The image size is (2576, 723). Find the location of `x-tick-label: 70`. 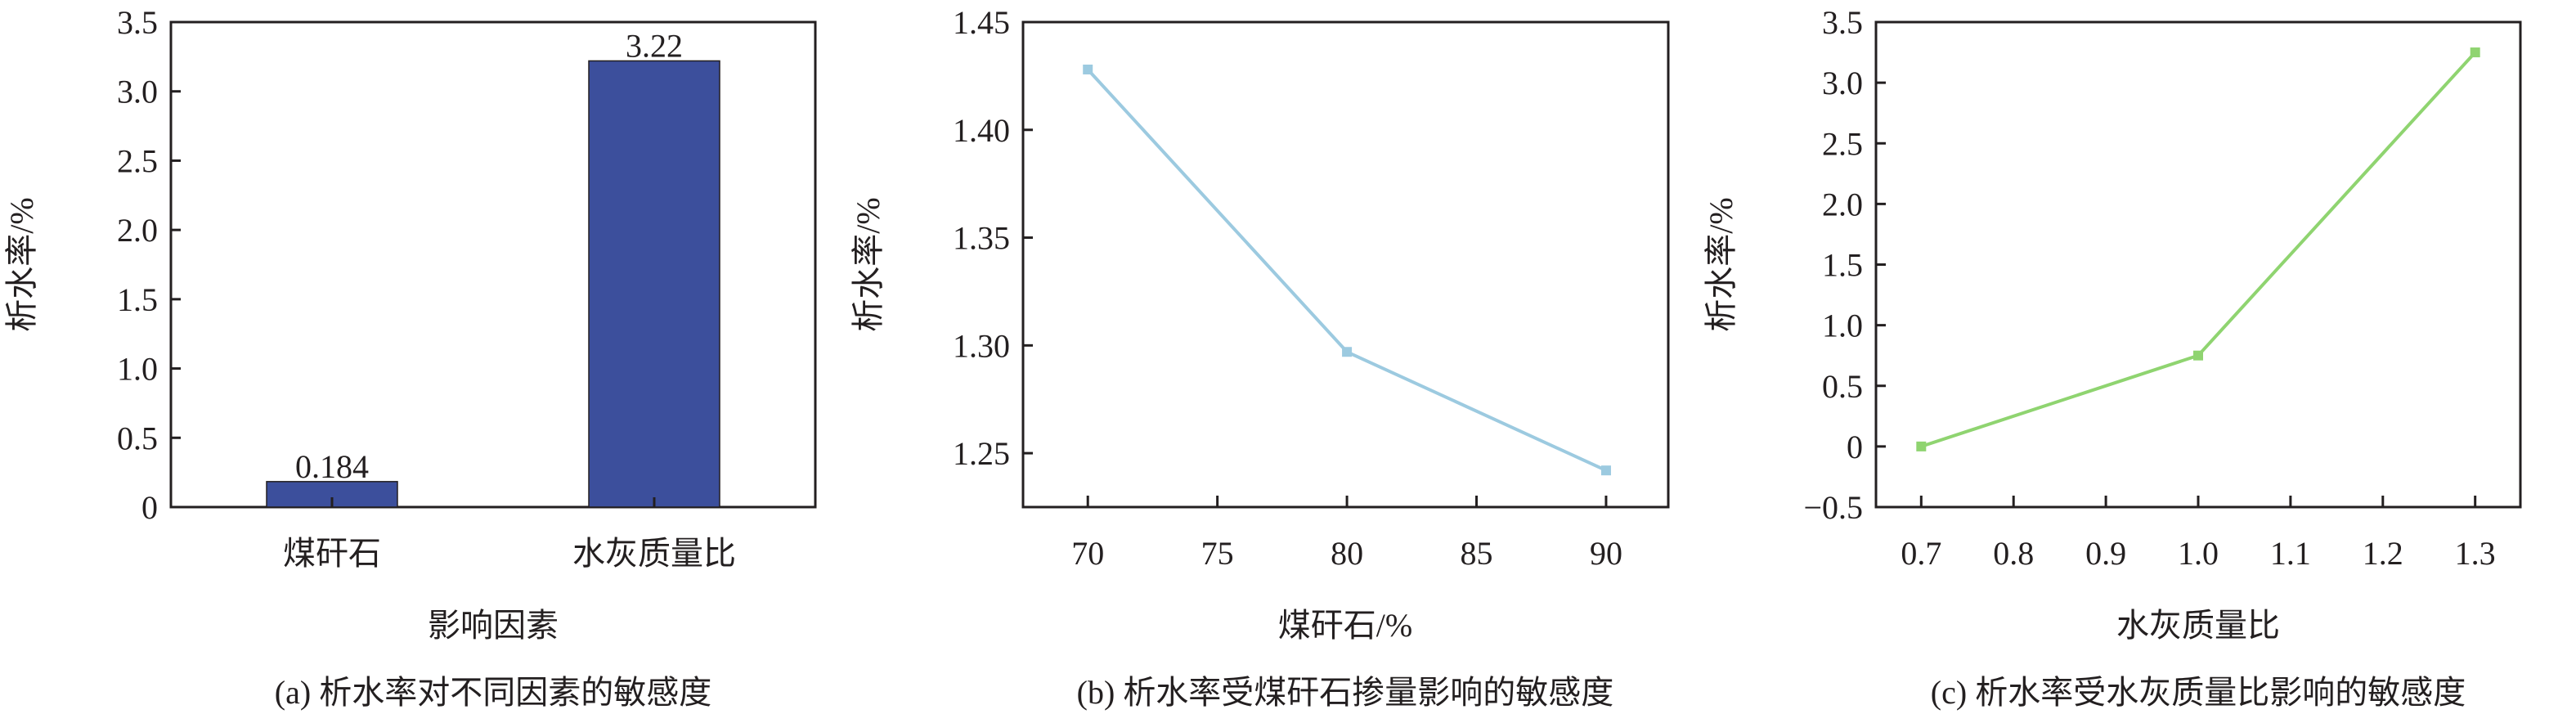

x-tick-label: 70 is located at coordinates (1088, 553).